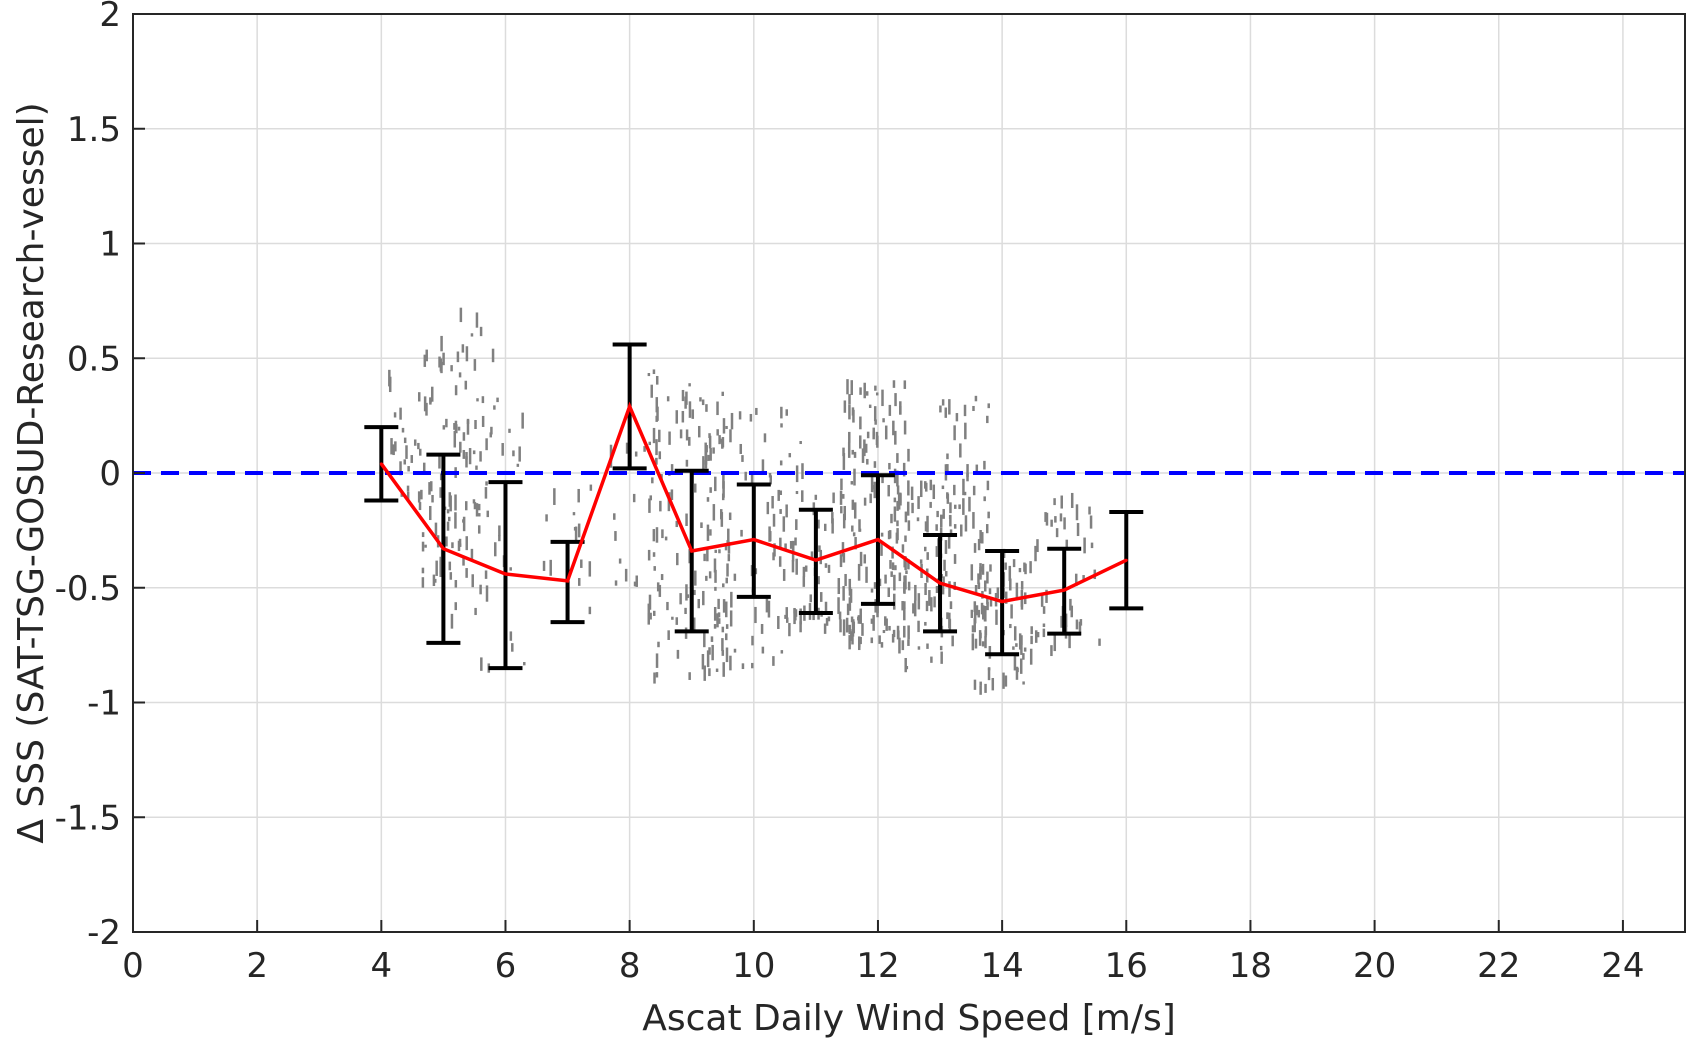  What do you see at coordinates (110, 17) in the screenshot?
I see `y-tick-label: 2` at bounding box center [110, 17].